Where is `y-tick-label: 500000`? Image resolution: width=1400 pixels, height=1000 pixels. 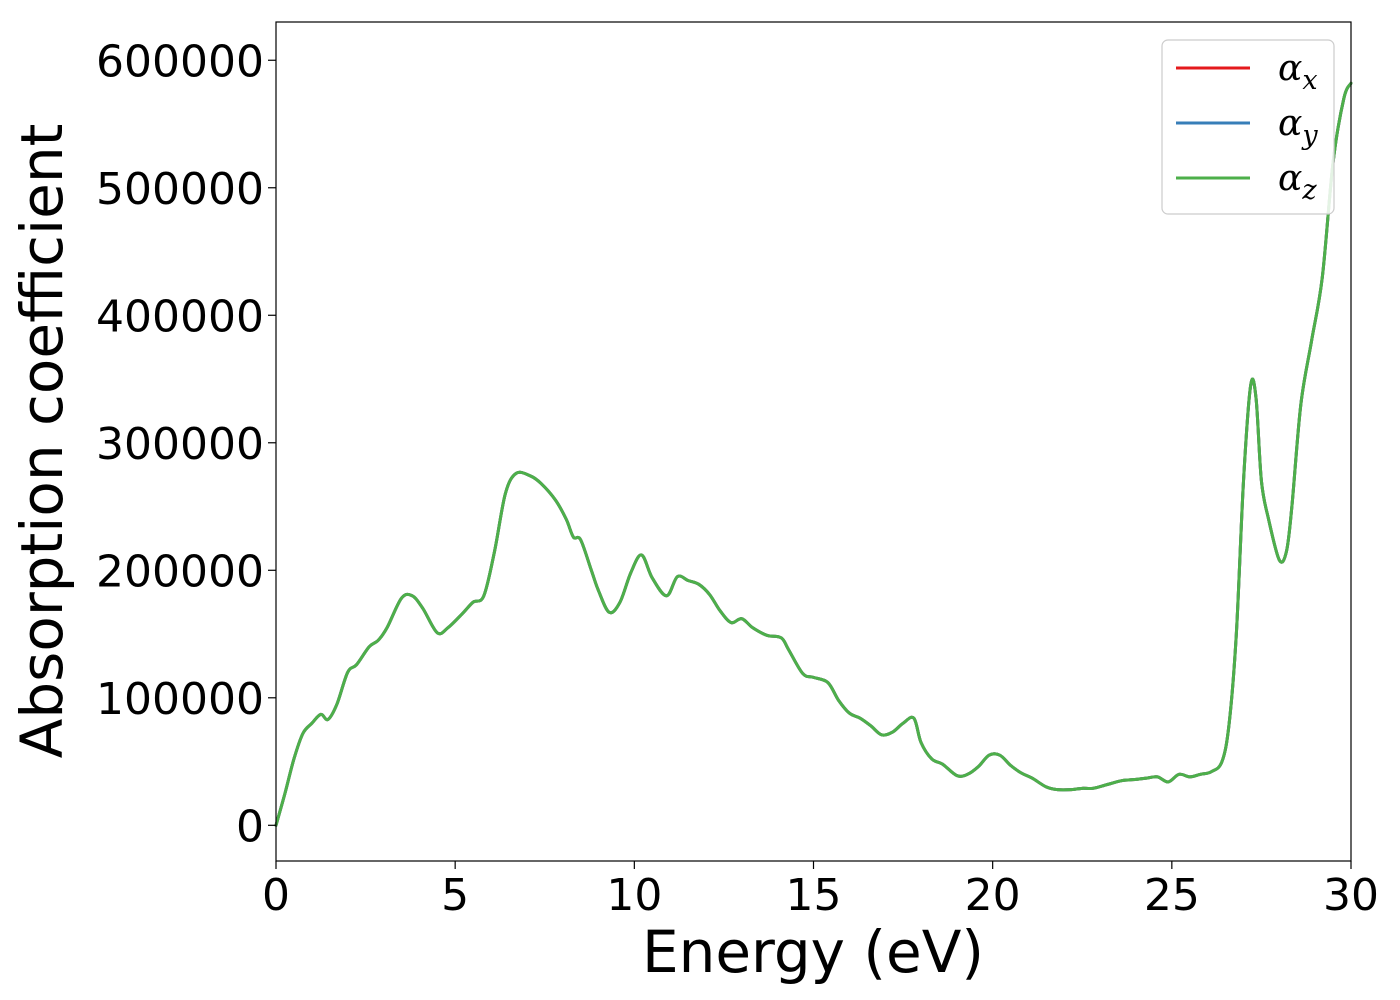 y-tick-label: 500000 is located at coordinates (180, 189).